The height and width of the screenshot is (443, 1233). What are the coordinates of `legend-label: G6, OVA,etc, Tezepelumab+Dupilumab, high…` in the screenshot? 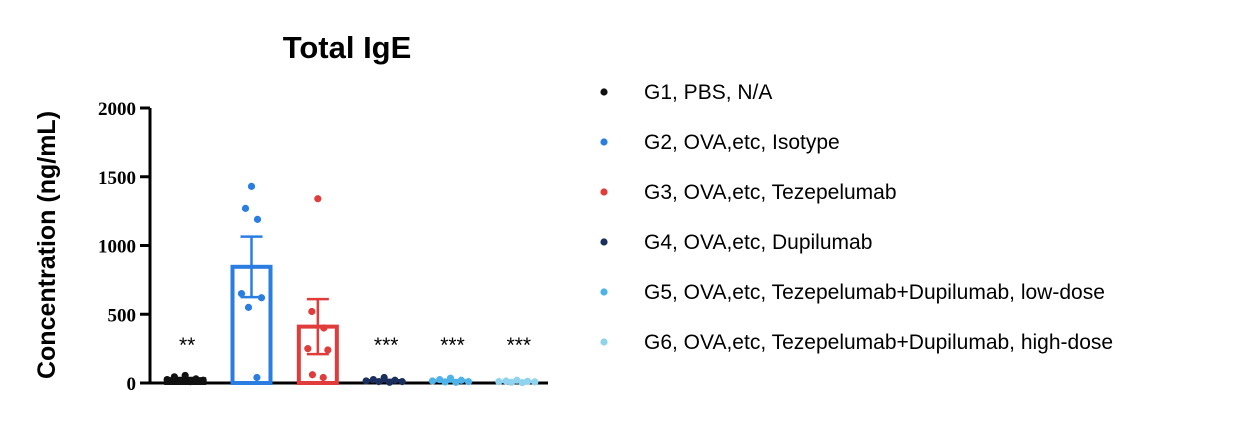 It's located at (878, 342).